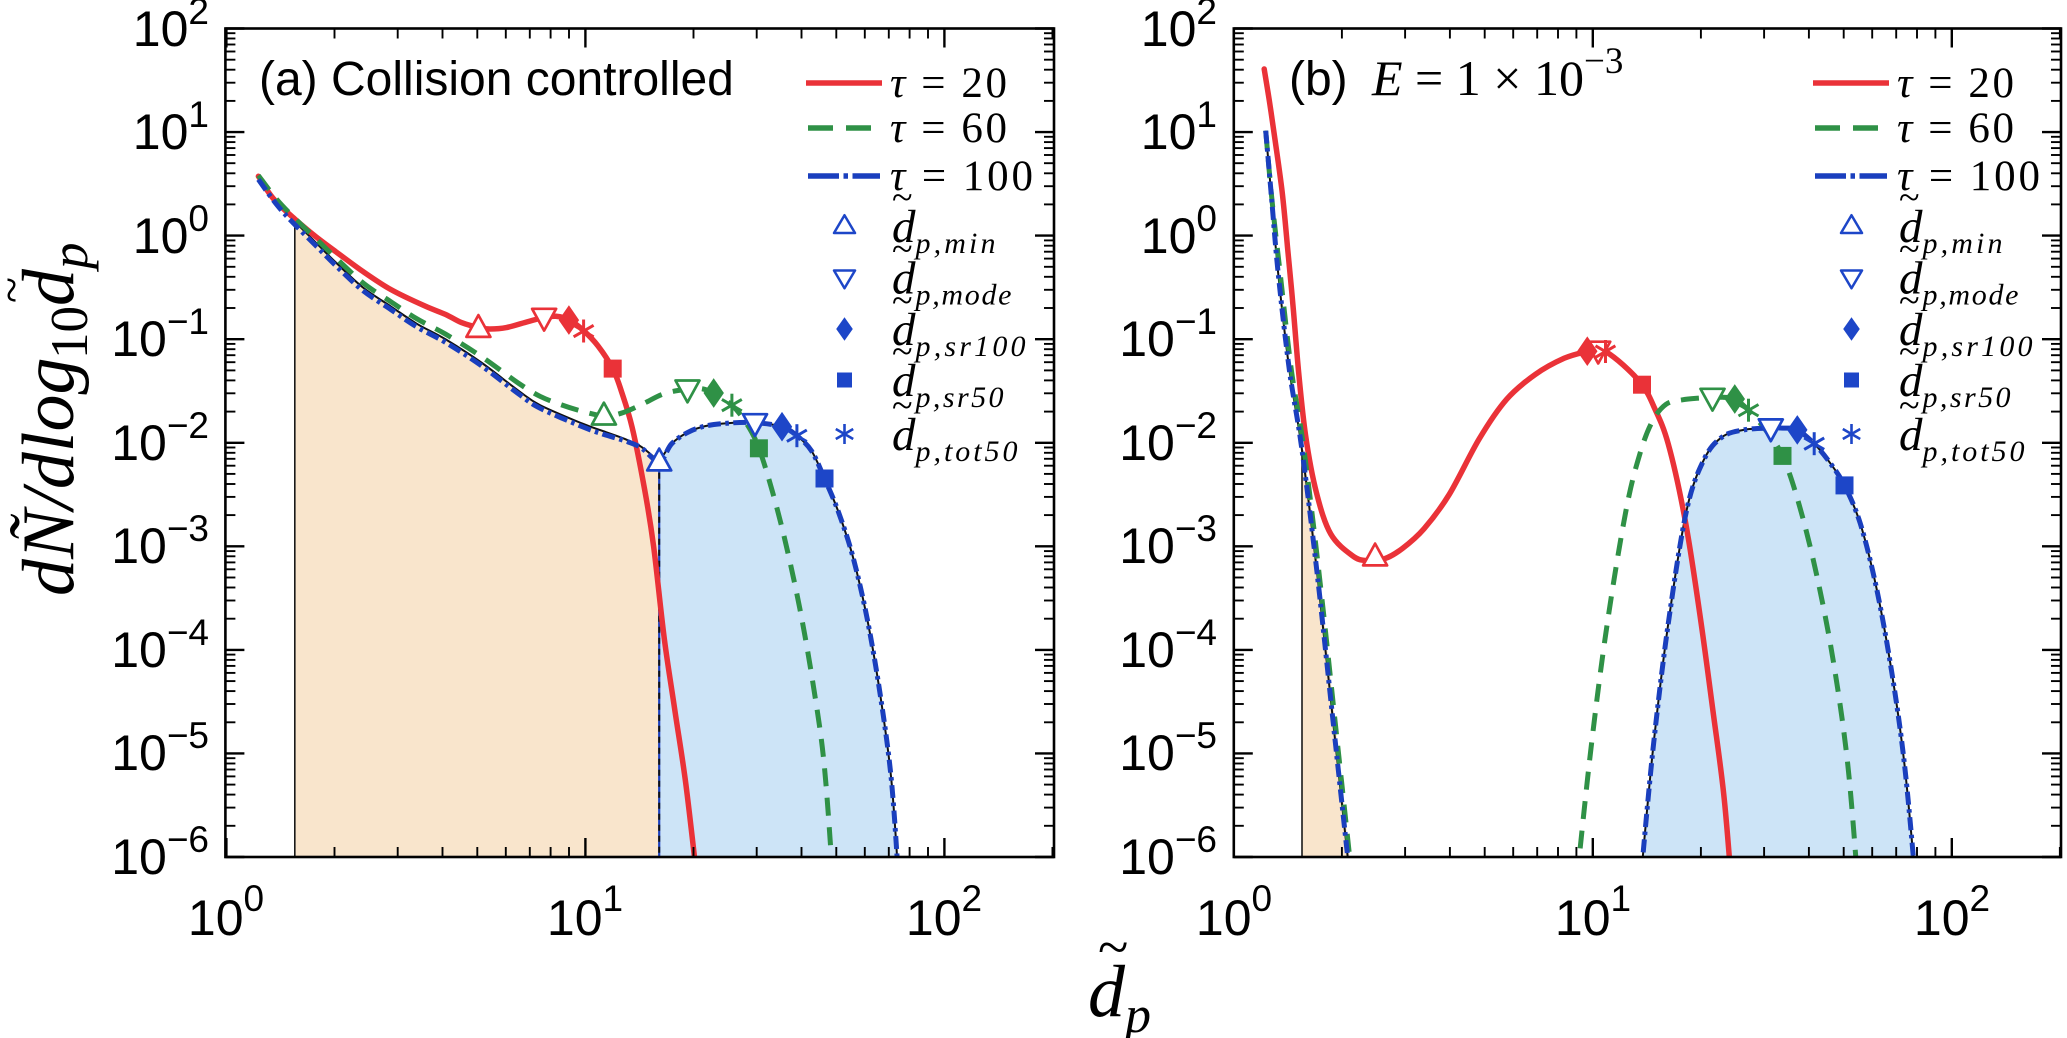 The width and height of the screenshot is (2067, 1038). Describe the element at coordinates (70, 332) in the screenshot. I see `svg-text: 10` at that location.